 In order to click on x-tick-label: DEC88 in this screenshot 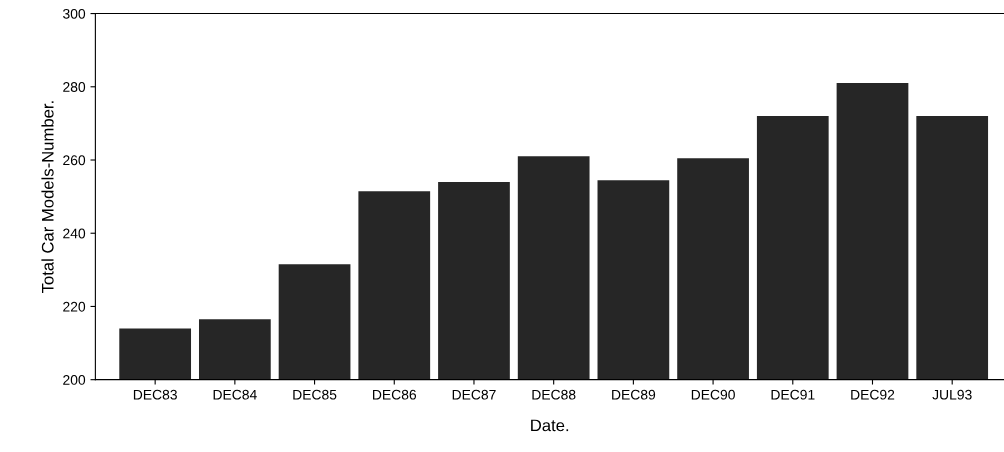, I will do `click(554, 394)`.